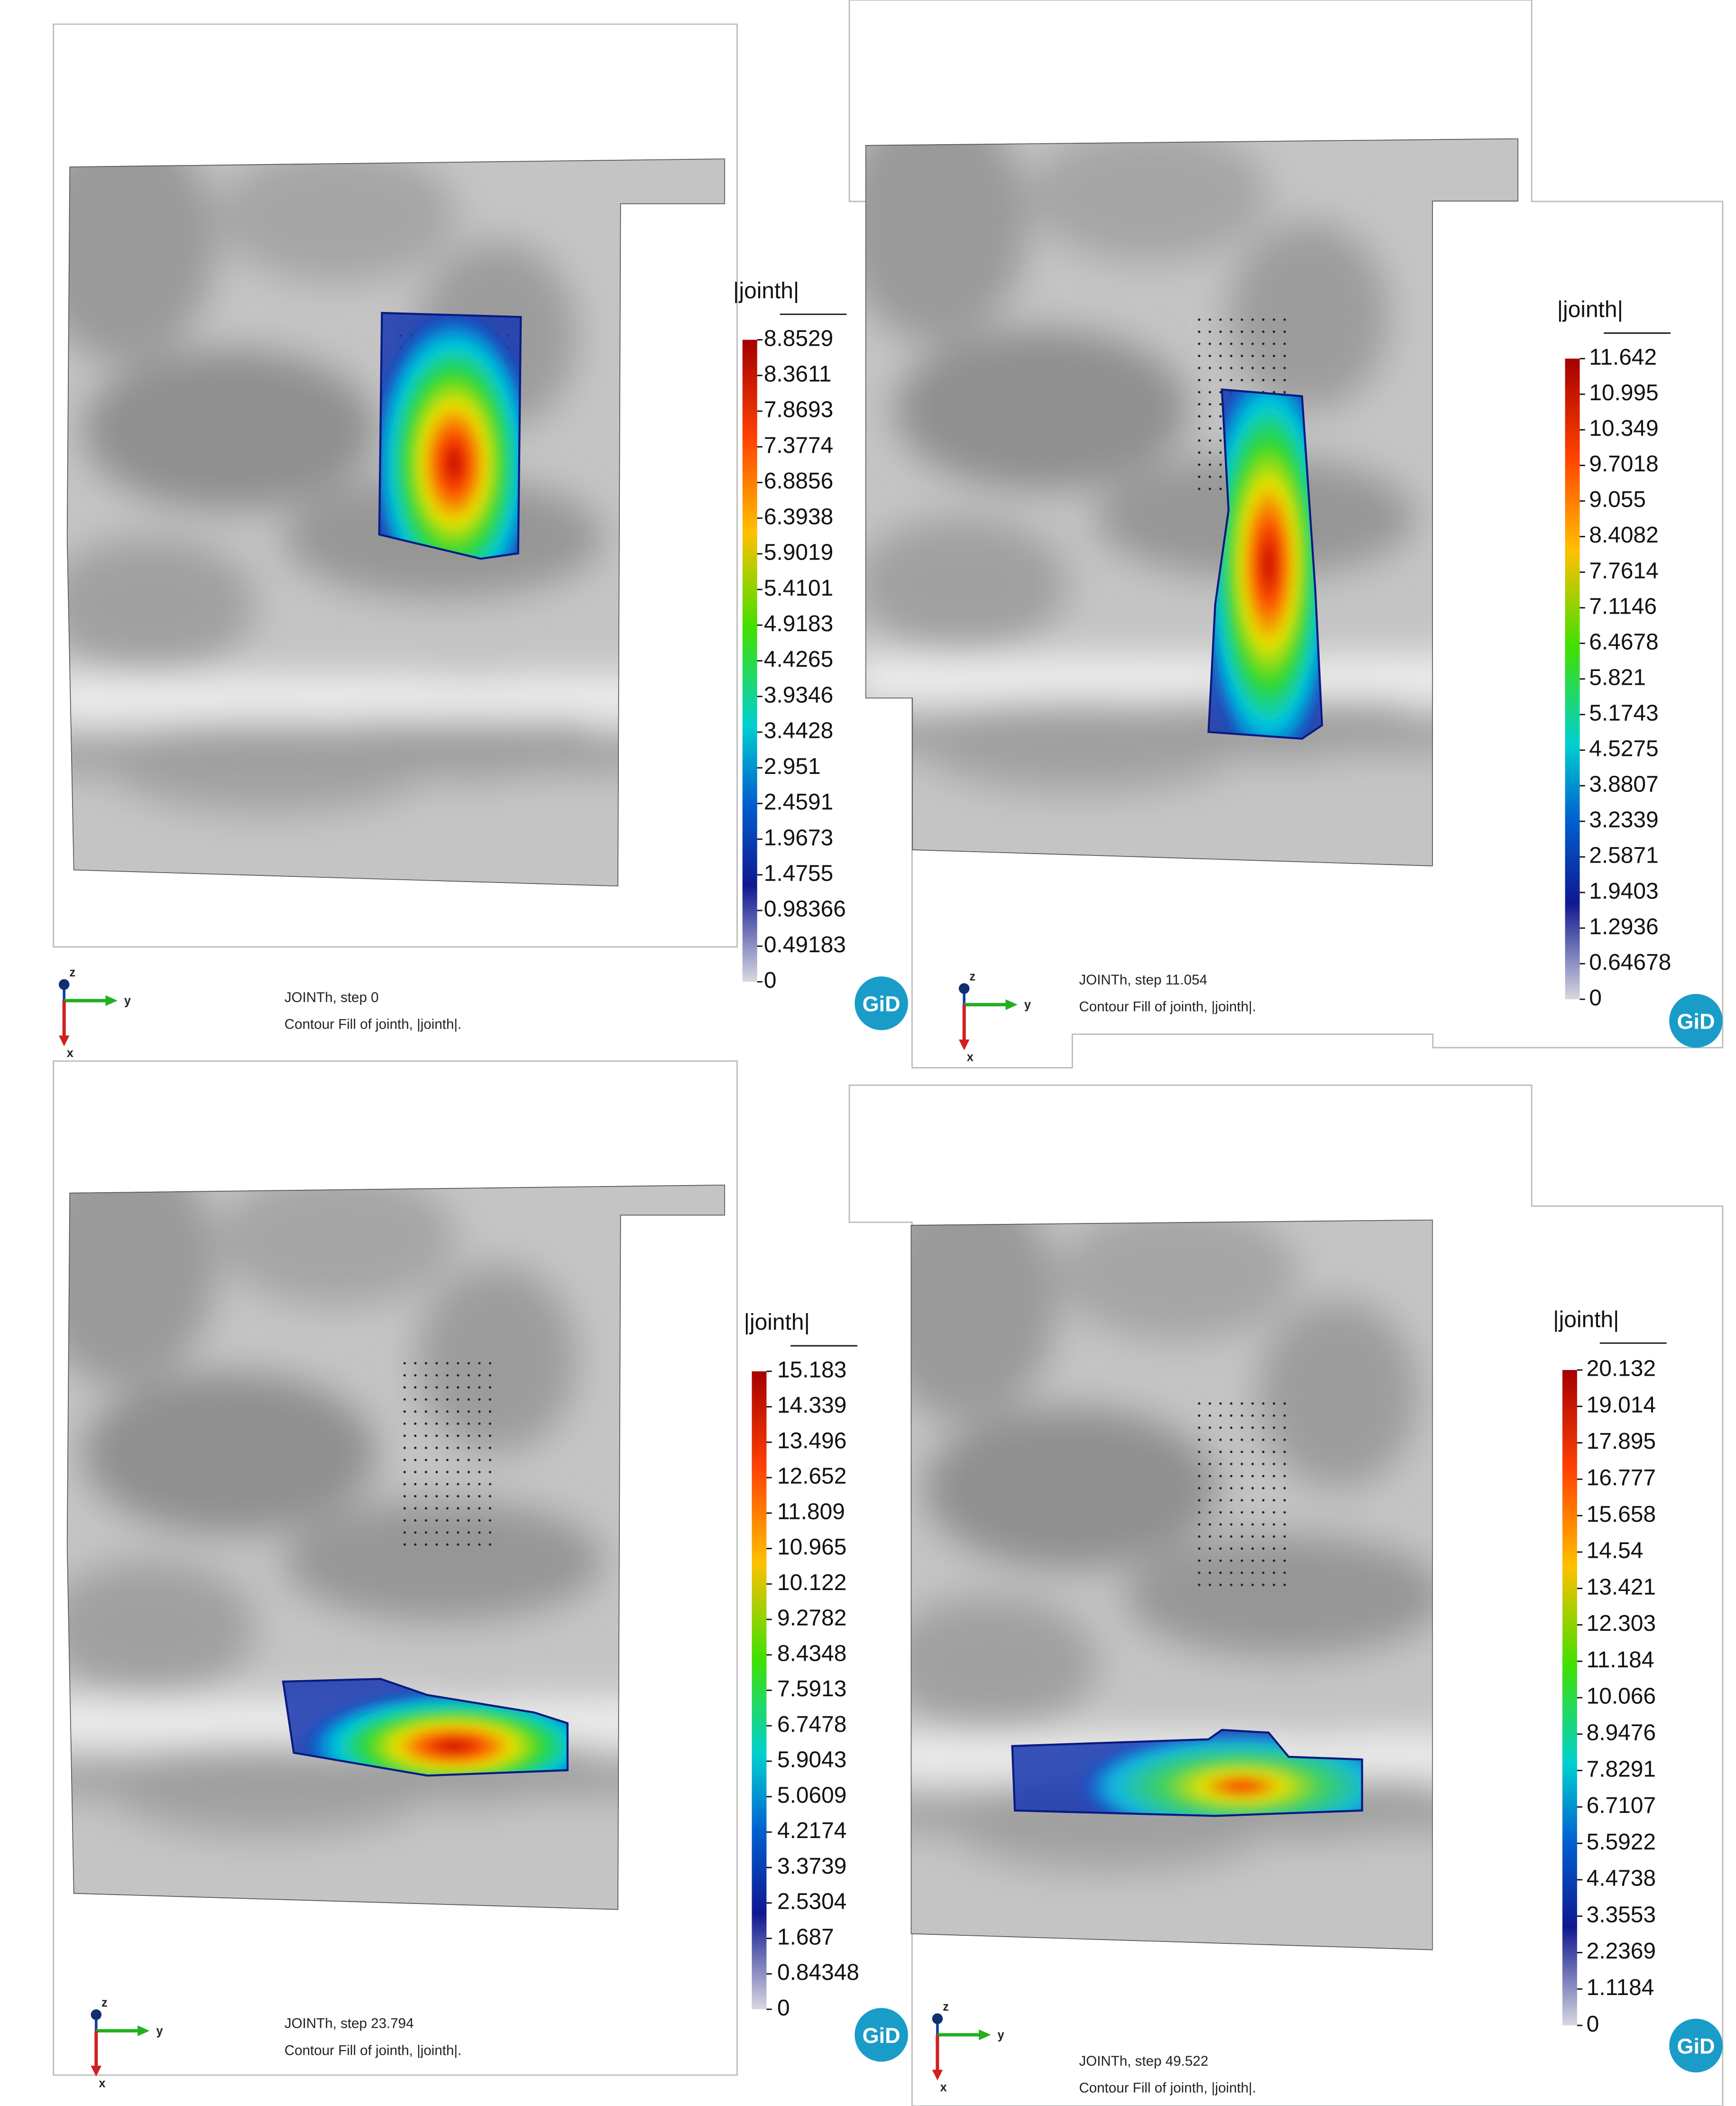 This screenshot has height=2106, width=1736. Describe the element at coordinates (811, 1725) in the screenshot. I see `legend-value: 6.7478` at that location.